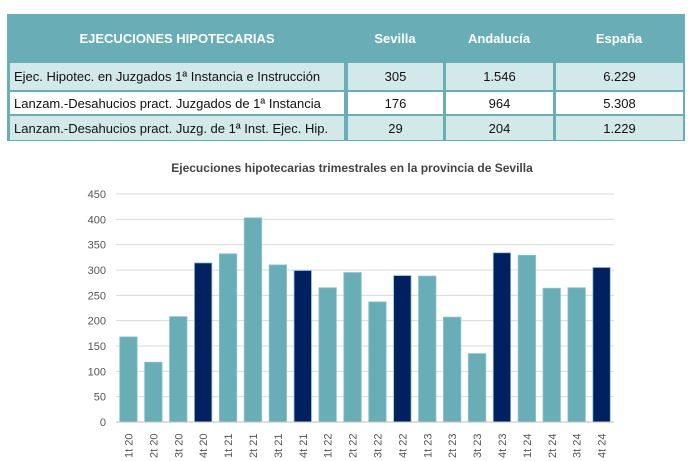 This screenshot has width=700, height=461. What do you see at coordinates (304, 446) in the screenshot?
I see `x-tick-label: 4t 21` at bounding box center [304, 446].